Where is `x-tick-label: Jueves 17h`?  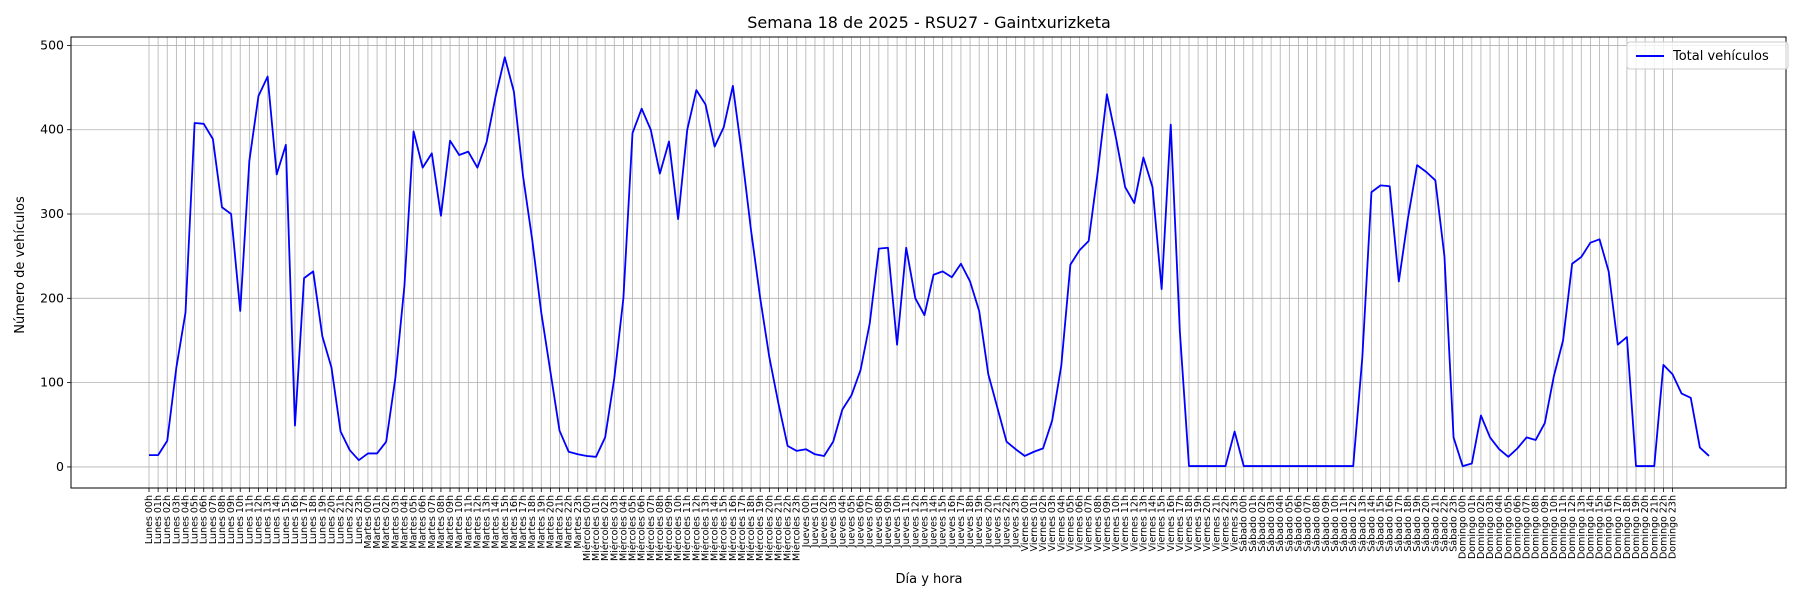 x-tick-label: Jueves 17h is located at coordinates (961, 521).